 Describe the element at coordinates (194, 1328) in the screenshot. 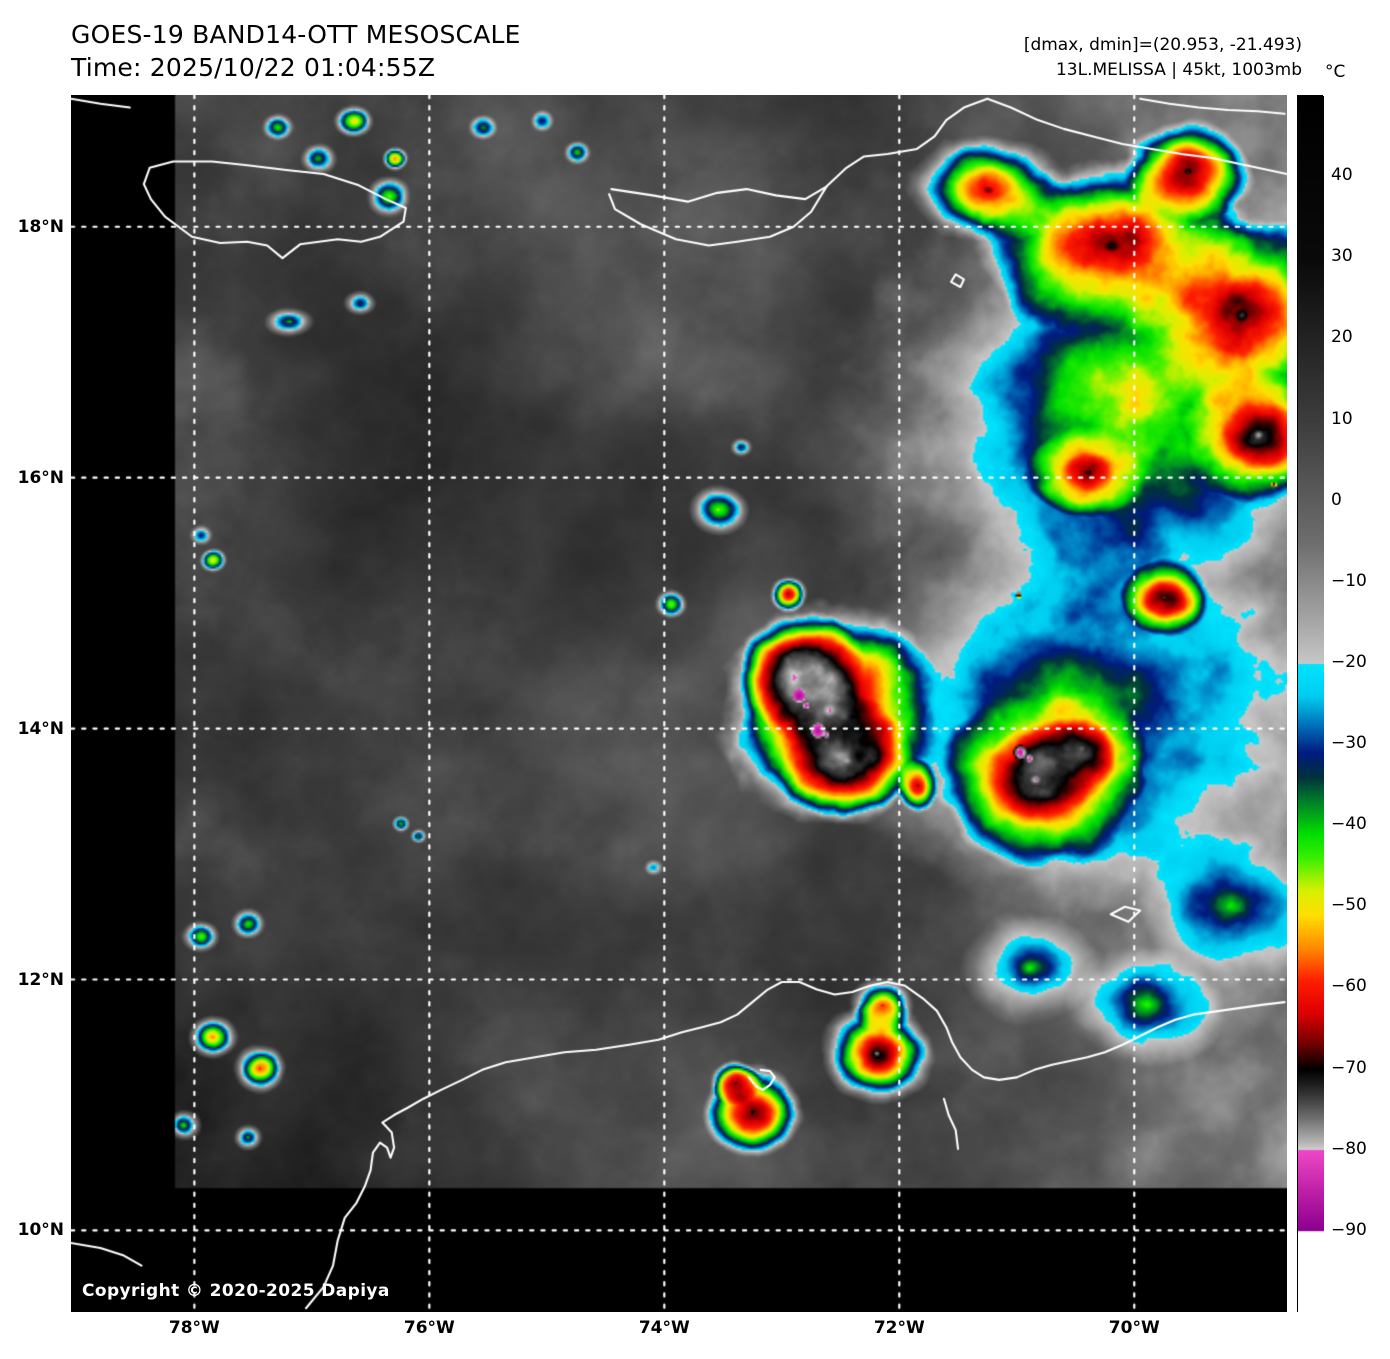

I see `longitude-tick-78: 78°W` at that location.